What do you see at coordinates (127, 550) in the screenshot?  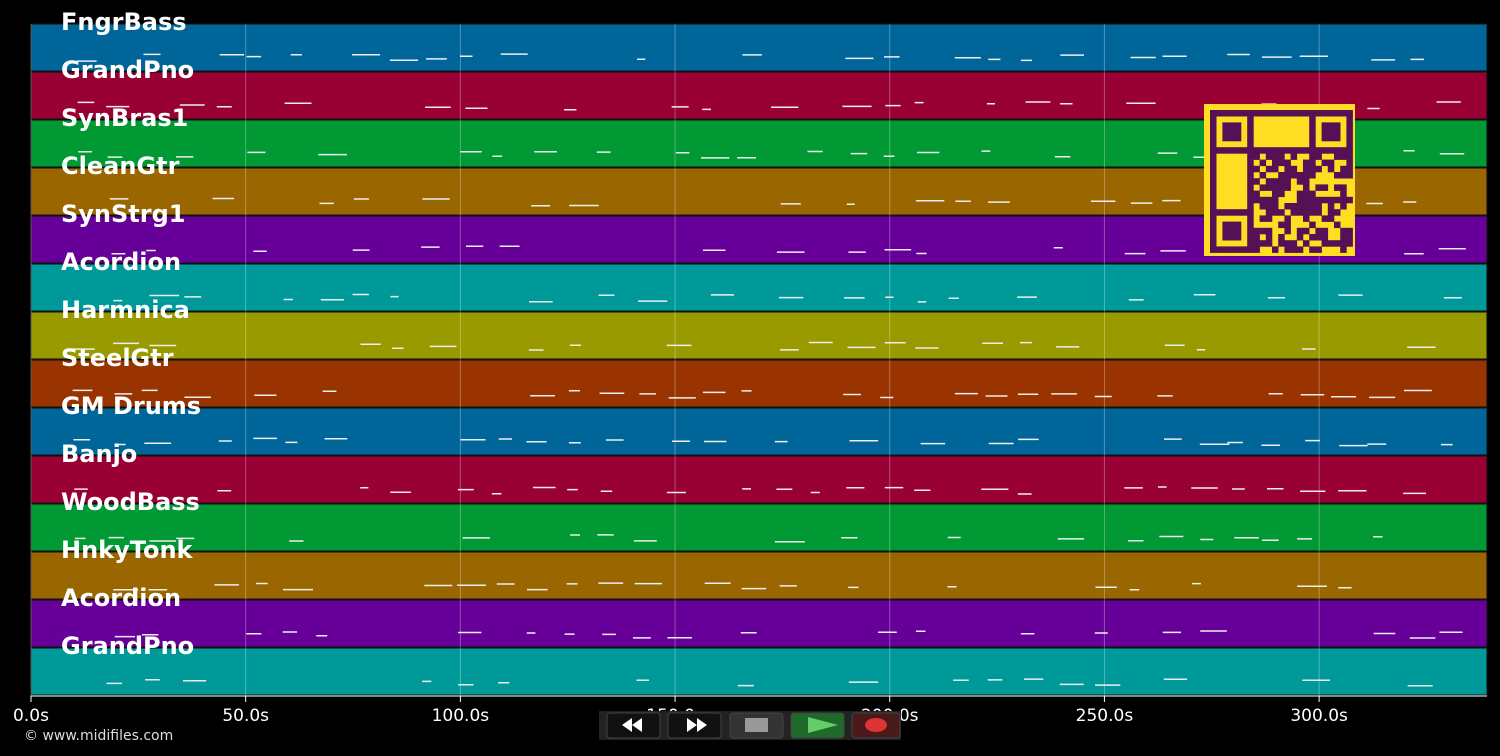 I see `track-name: HnkyTonk` at bounding box center [127, 550].